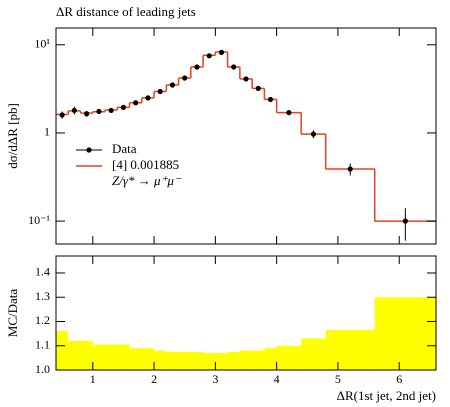 This screenshot has height=407, width=450. What do you see at coordinates (215, 379) in the screenshot?
I see `x-tick-label: 3` at bounding box center [215, 379].